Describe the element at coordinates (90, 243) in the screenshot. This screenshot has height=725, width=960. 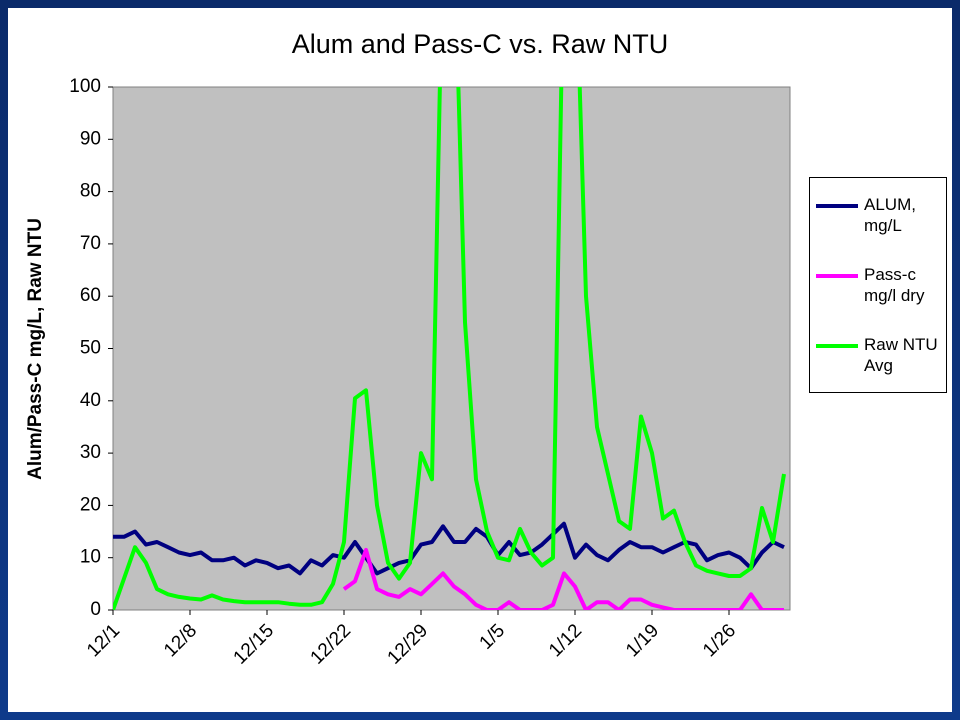
I see `y-tick-label: 70` at that location.